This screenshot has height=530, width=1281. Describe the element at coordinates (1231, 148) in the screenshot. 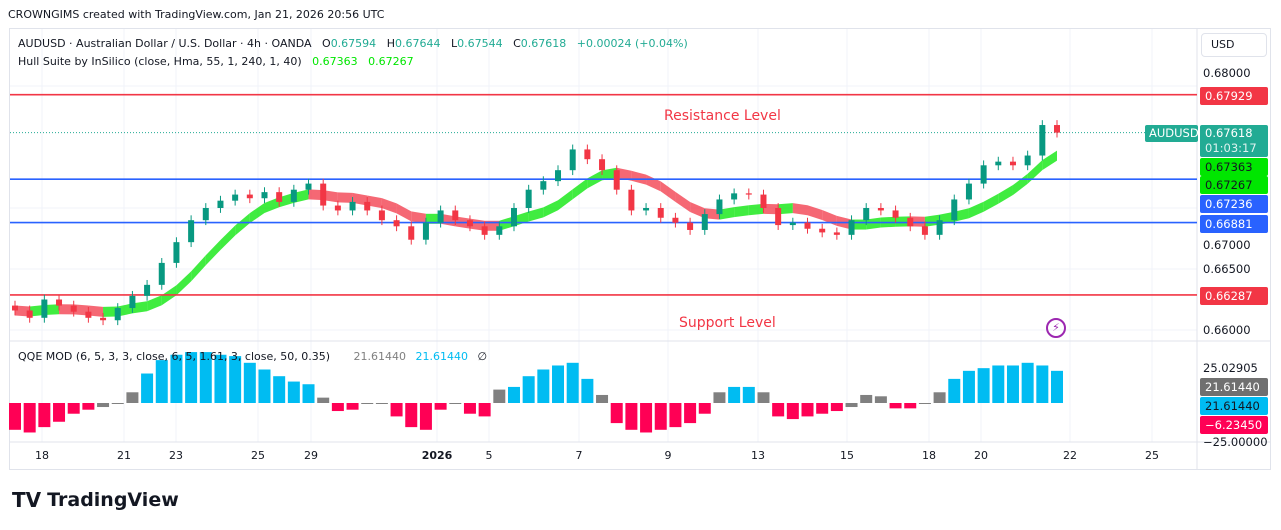

I see `bar-countdown: 01:03:17` at that location.